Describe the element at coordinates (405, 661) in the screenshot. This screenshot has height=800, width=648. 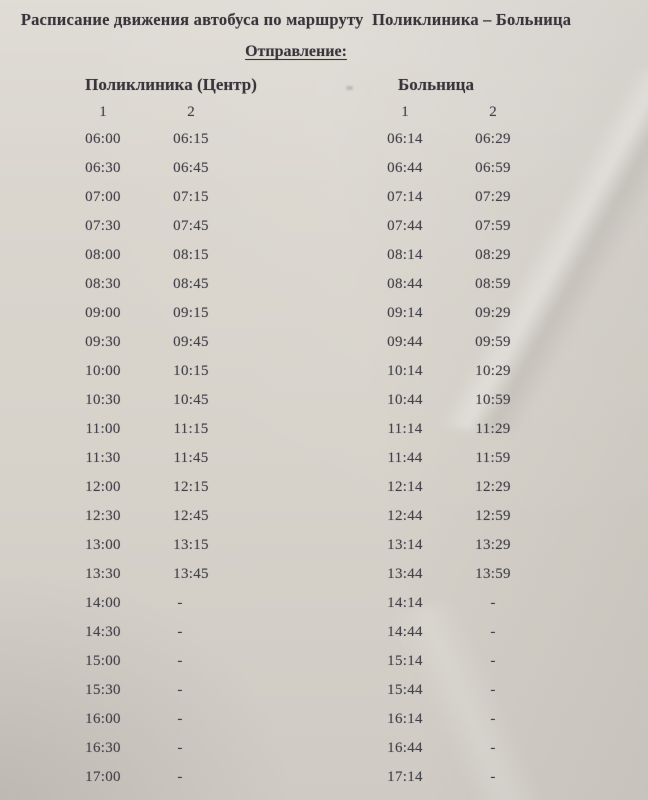
I see `time-cell: 15:14` at that location.